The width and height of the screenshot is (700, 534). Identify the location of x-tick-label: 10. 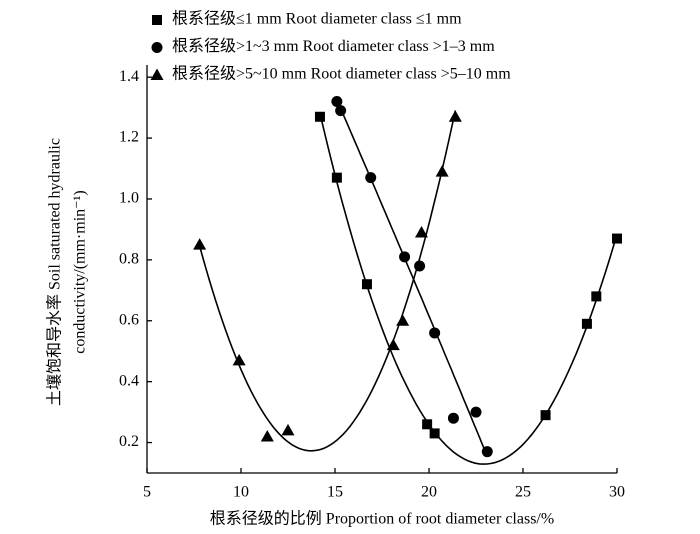
(241, 492).